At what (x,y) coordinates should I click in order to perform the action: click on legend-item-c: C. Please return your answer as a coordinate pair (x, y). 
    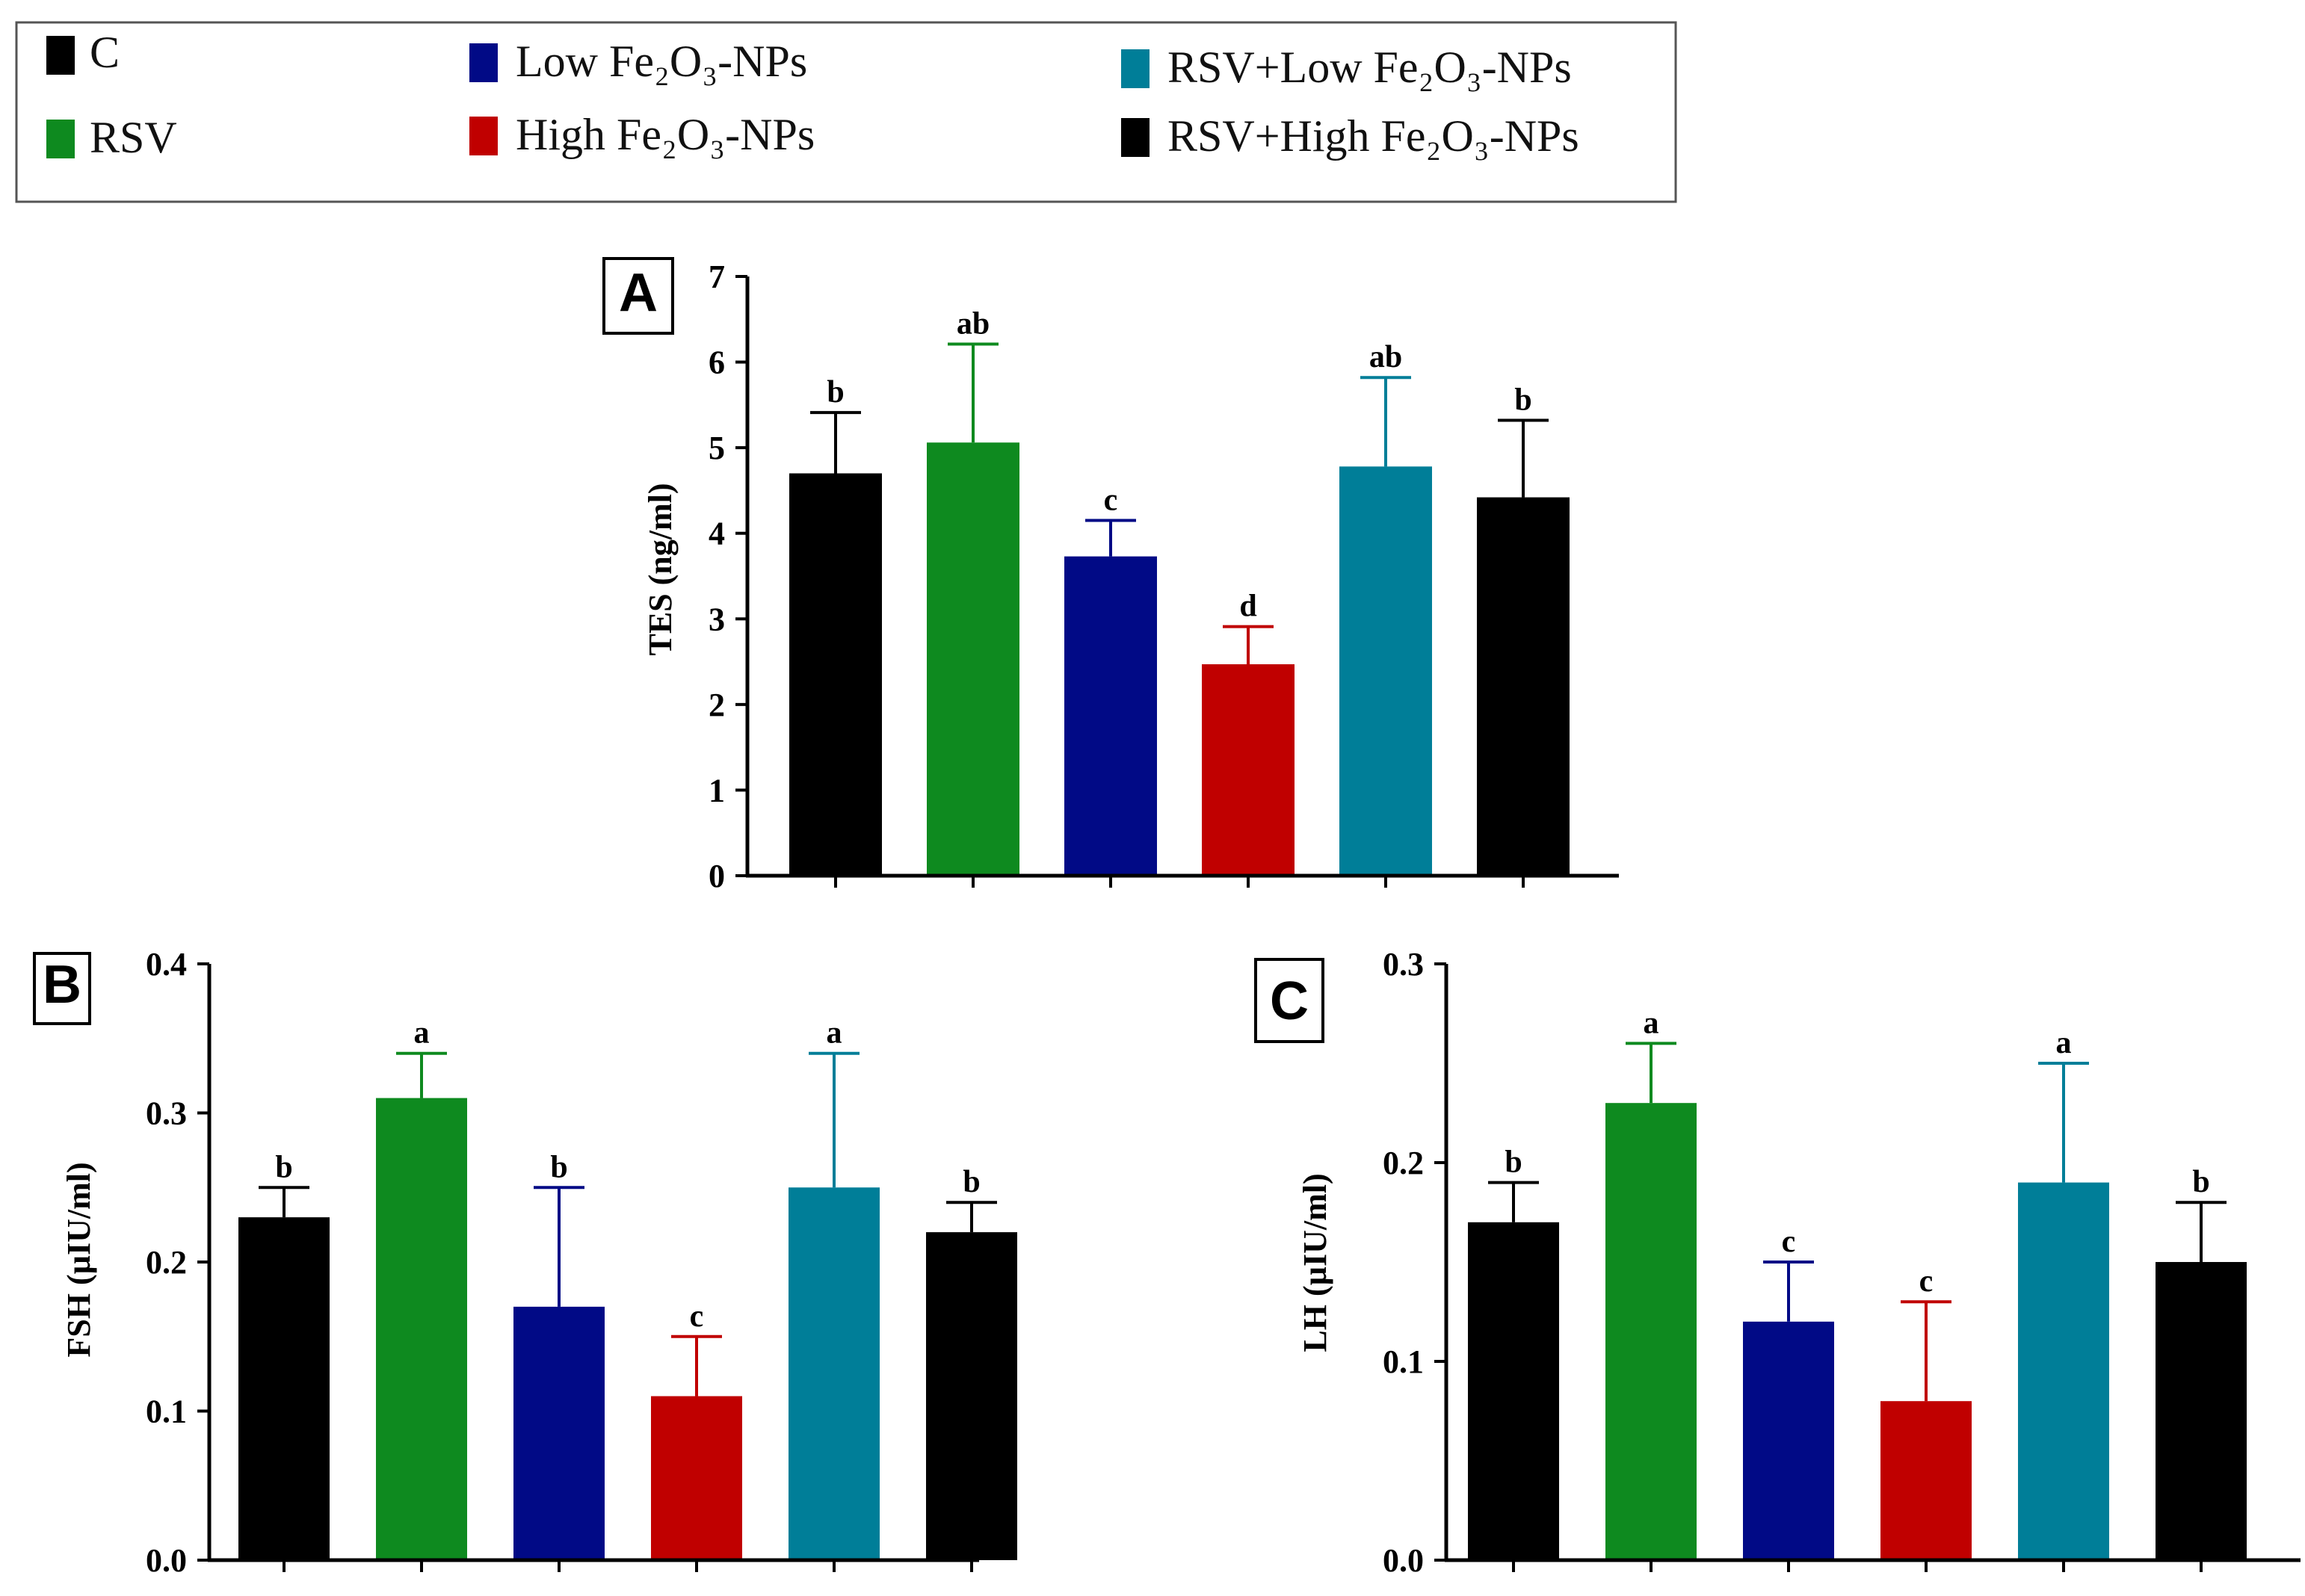
    Looking at the image, I should click on (83, 53).